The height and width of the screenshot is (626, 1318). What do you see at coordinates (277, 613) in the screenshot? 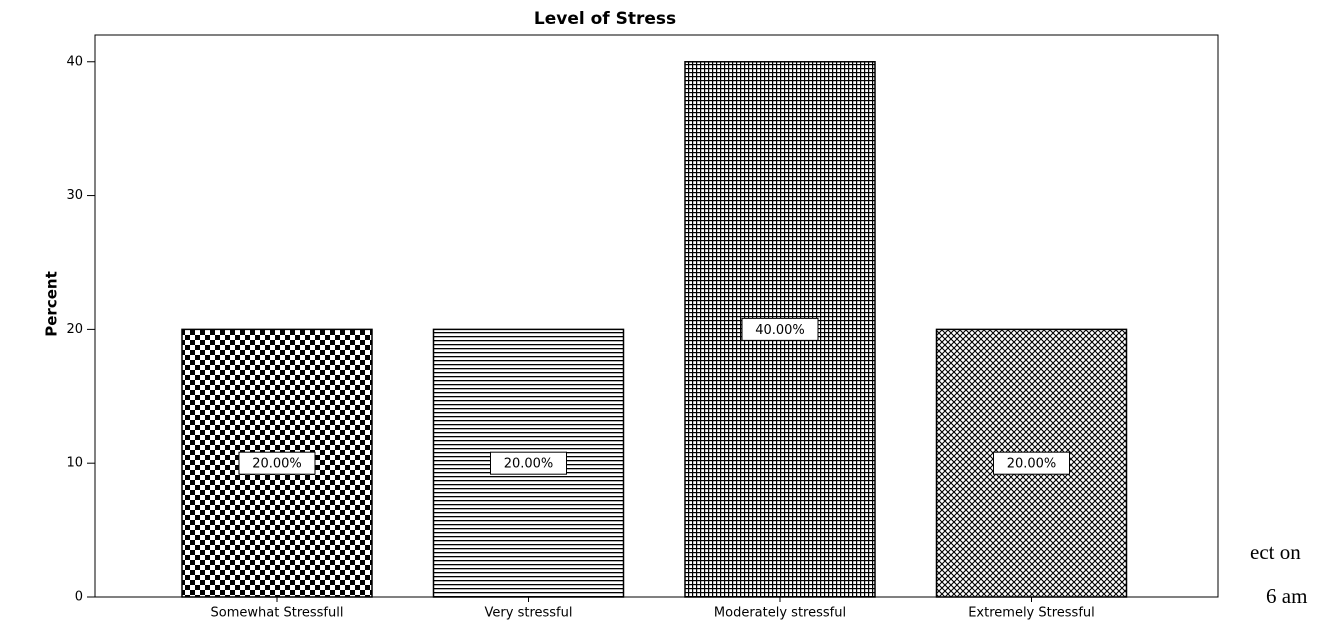
I see `x-tick-label: Somewhat Stressfull` at bounding box center [277, 613].